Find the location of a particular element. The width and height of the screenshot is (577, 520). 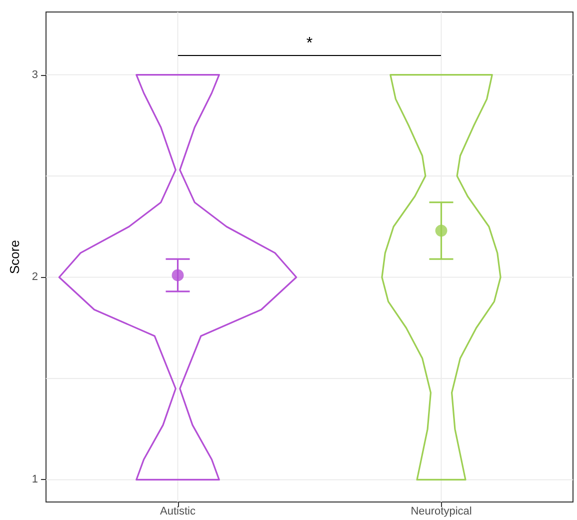

x-tick-label: Neurotypical is located at coordinates (441, 512).